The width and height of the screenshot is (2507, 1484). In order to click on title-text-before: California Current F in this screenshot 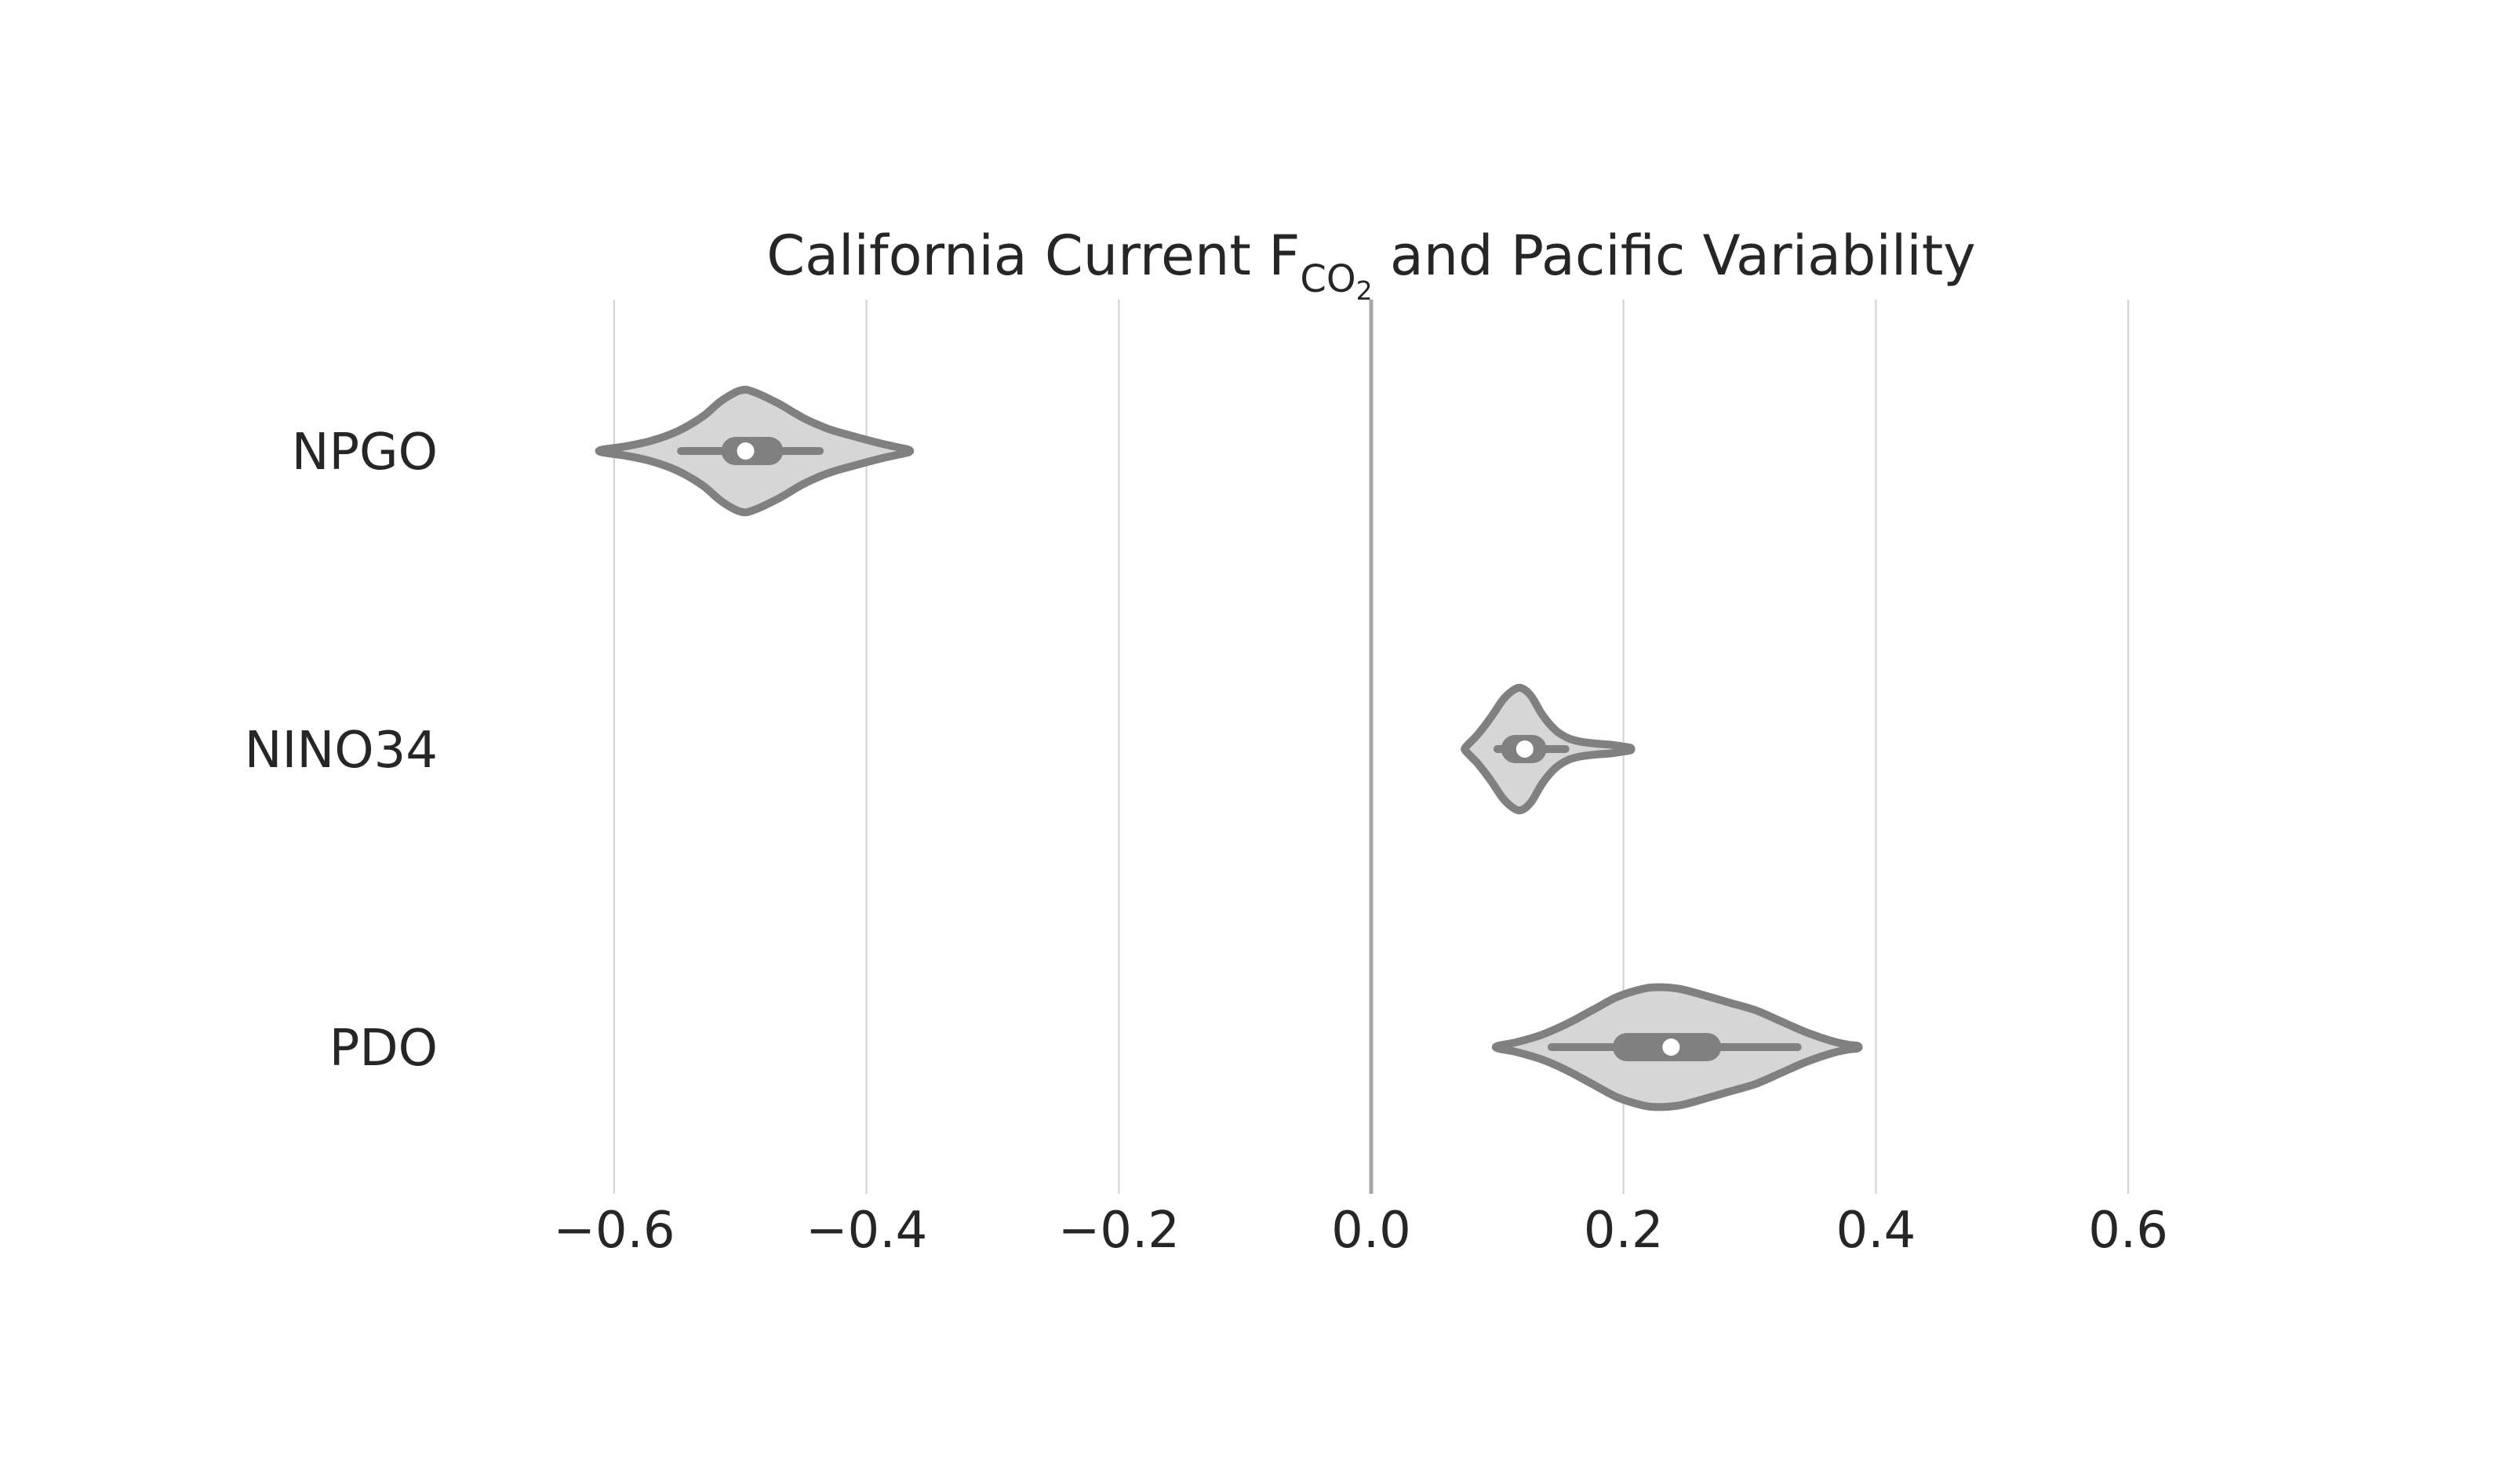, I will do `click(1033, 256)`.